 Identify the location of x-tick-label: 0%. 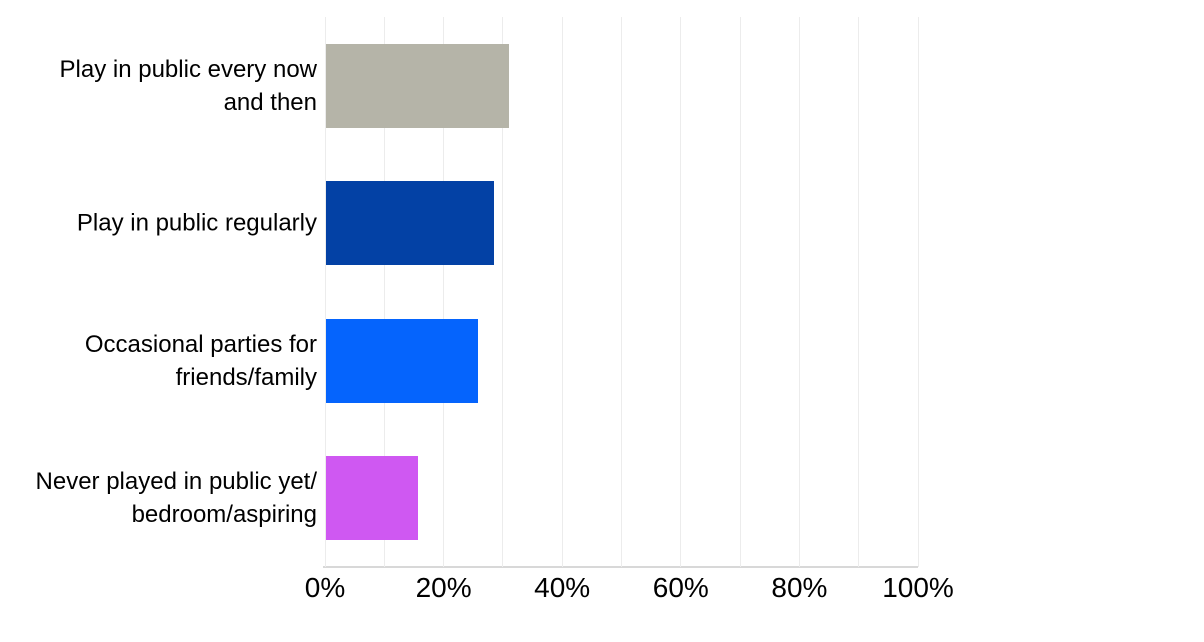
(325, 587).